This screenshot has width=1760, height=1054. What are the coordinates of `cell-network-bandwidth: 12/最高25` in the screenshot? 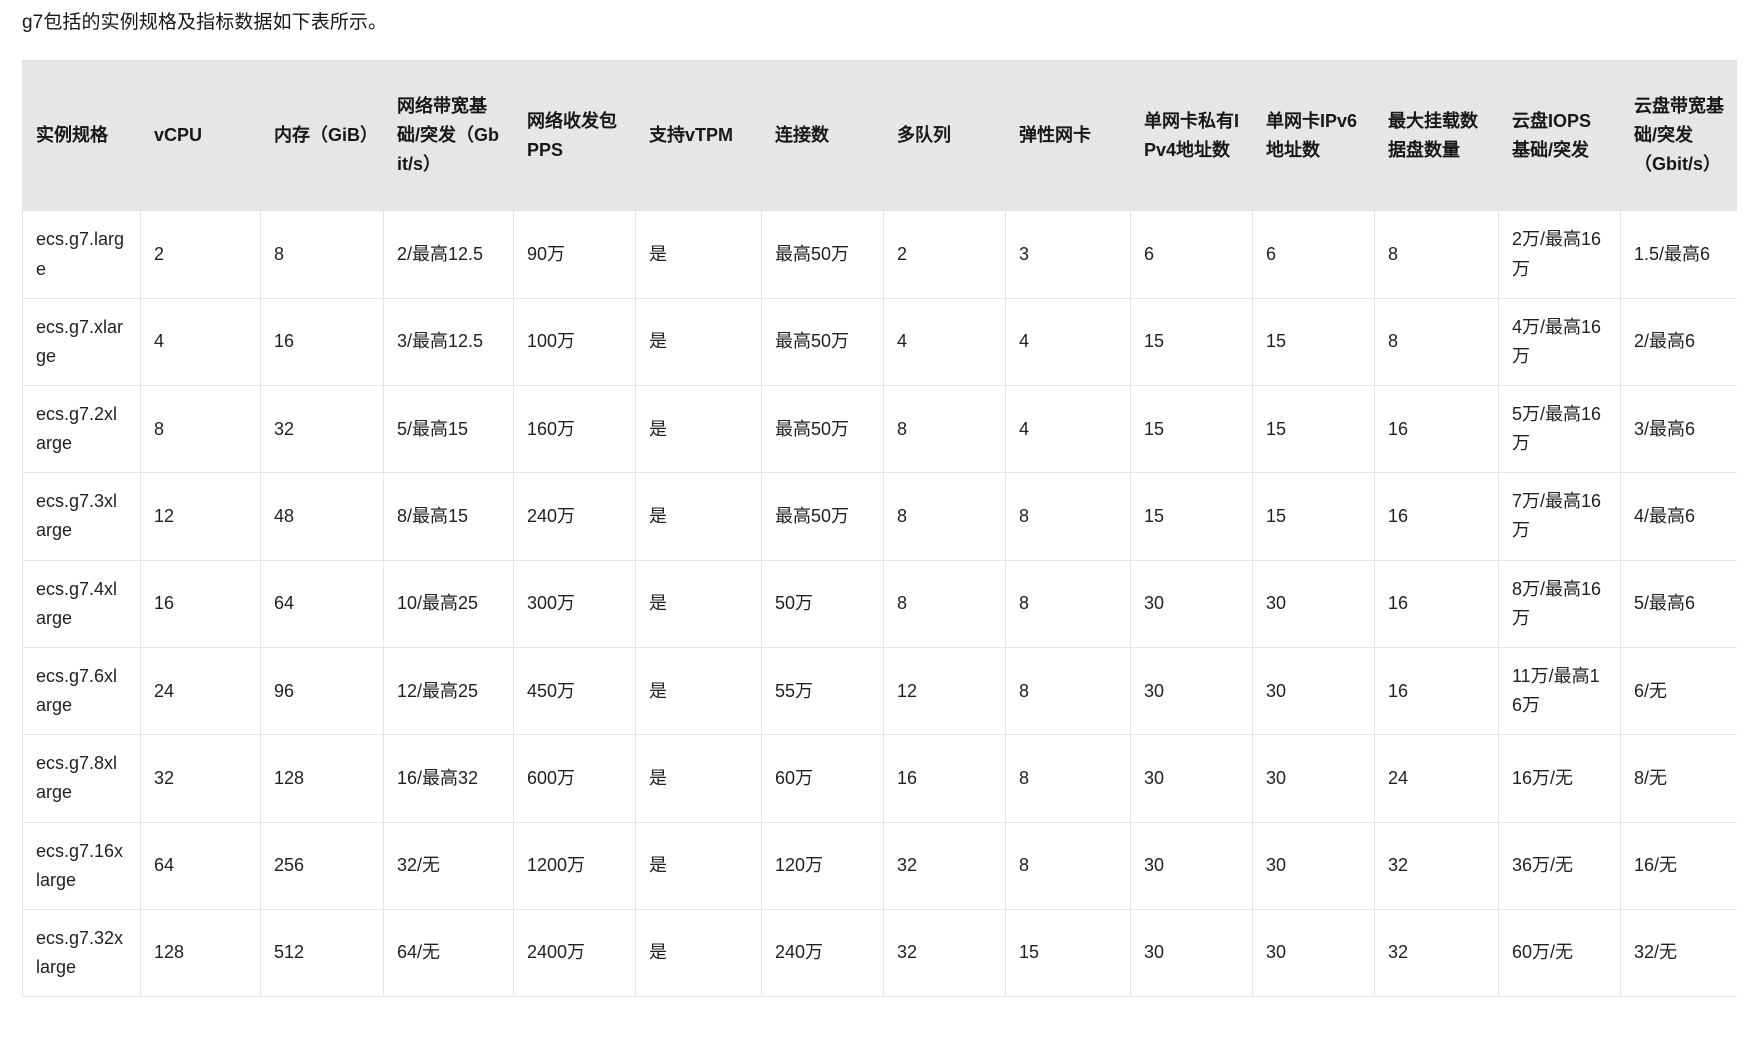 It's located at (448, 691).